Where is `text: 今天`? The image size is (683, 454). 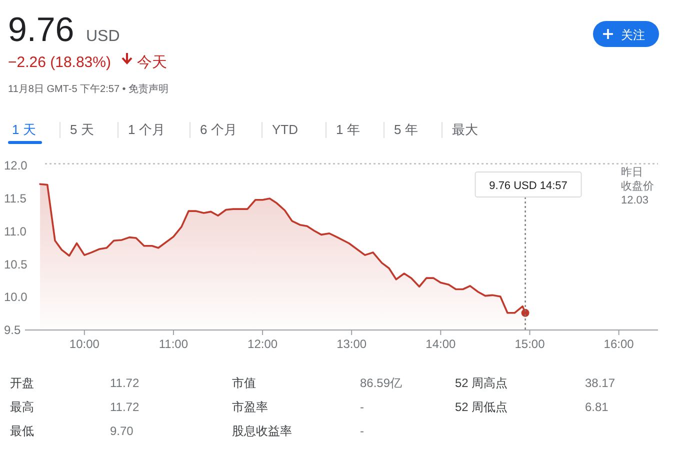 text: 今天 is located at coordinates (152, 62).